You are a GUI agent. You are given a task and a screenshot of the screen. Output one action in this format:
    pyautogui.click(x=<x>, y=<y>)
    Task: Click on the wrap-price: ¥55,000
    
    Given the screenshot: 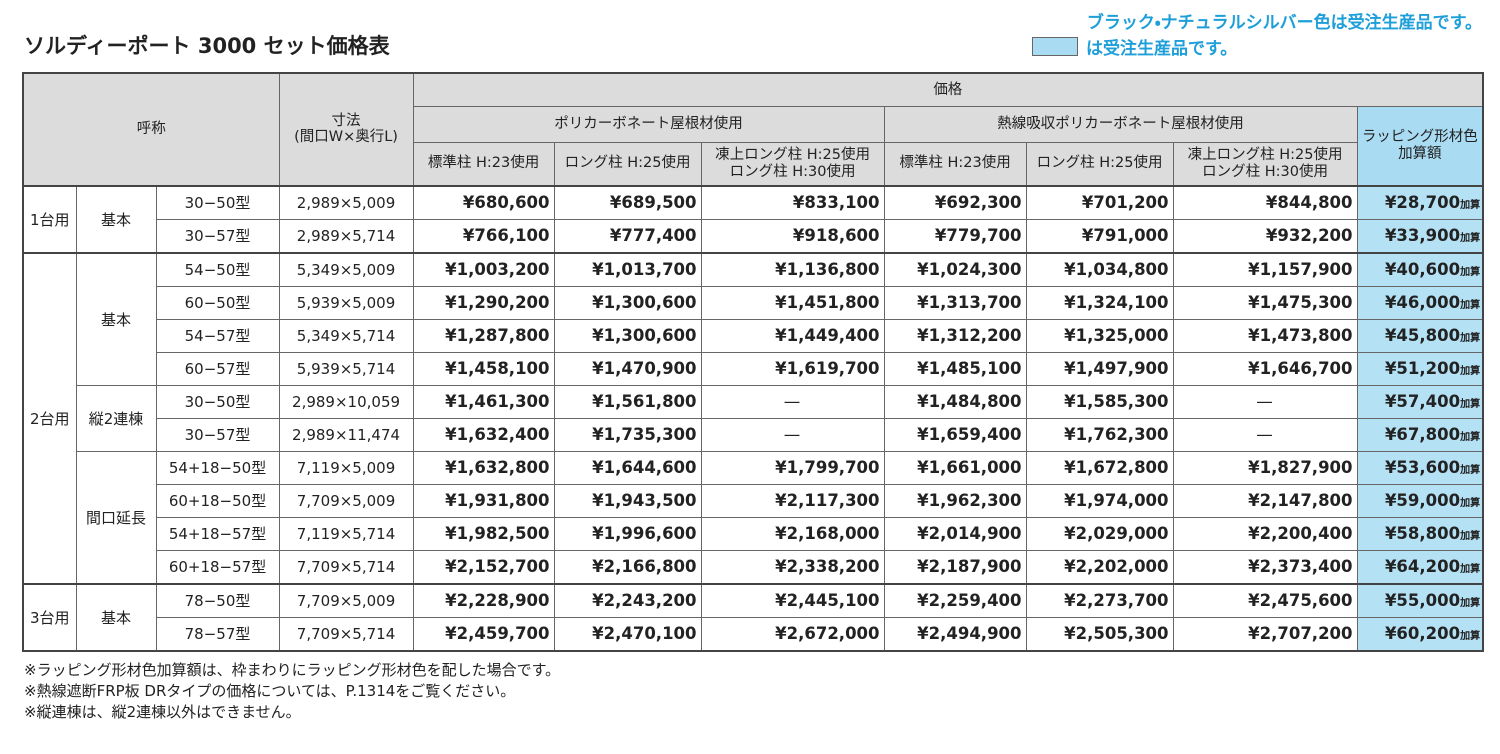 What is the action you would take?
    pyautogui.click(x=1422, y=600)
    